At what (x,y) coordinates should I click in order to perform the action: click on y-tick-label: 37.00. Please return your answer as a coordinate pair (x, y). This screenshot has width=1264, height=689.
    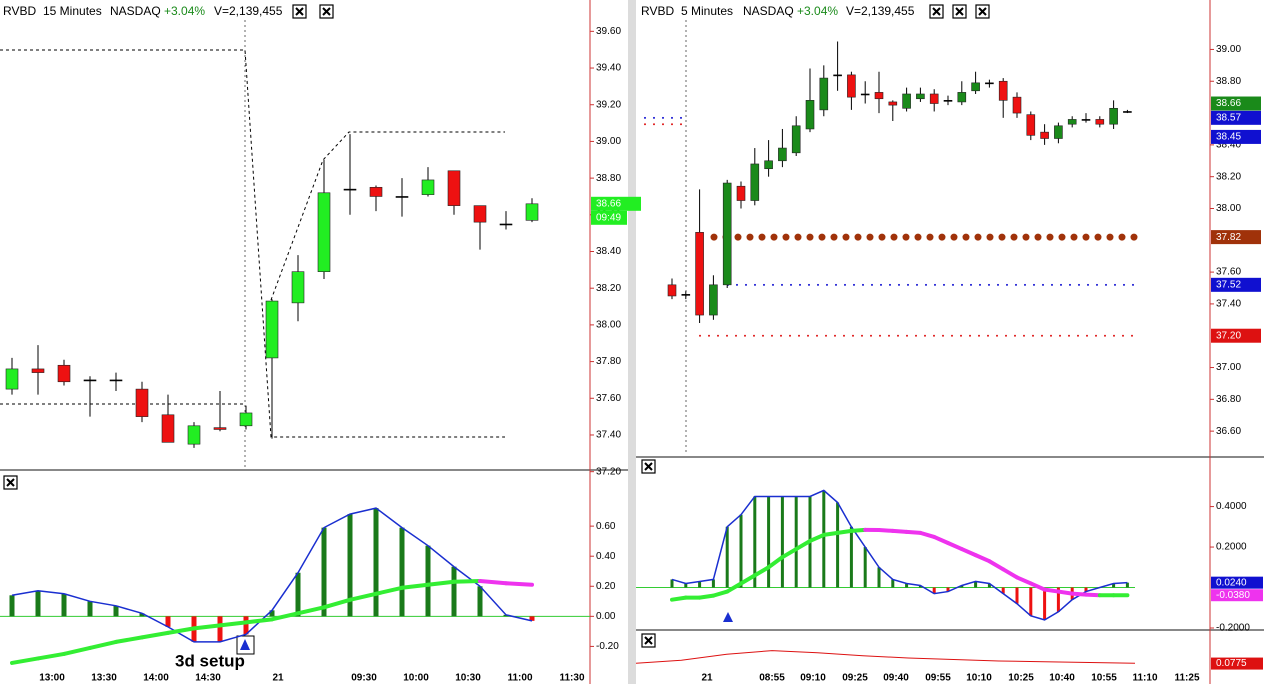
    Looking at the image, I should click on (1228, 367).